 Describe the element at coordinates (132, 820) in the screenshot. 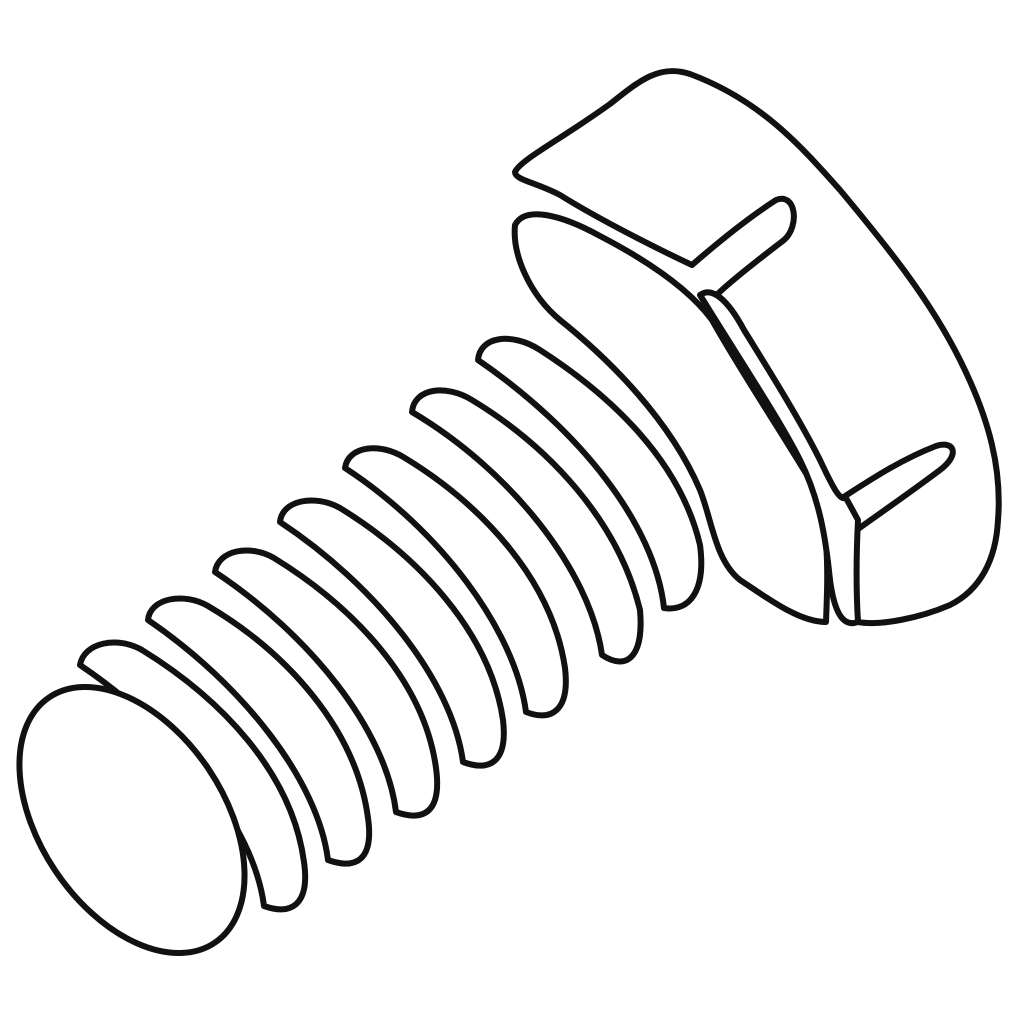

I see `bolt-tip-face` at that location.